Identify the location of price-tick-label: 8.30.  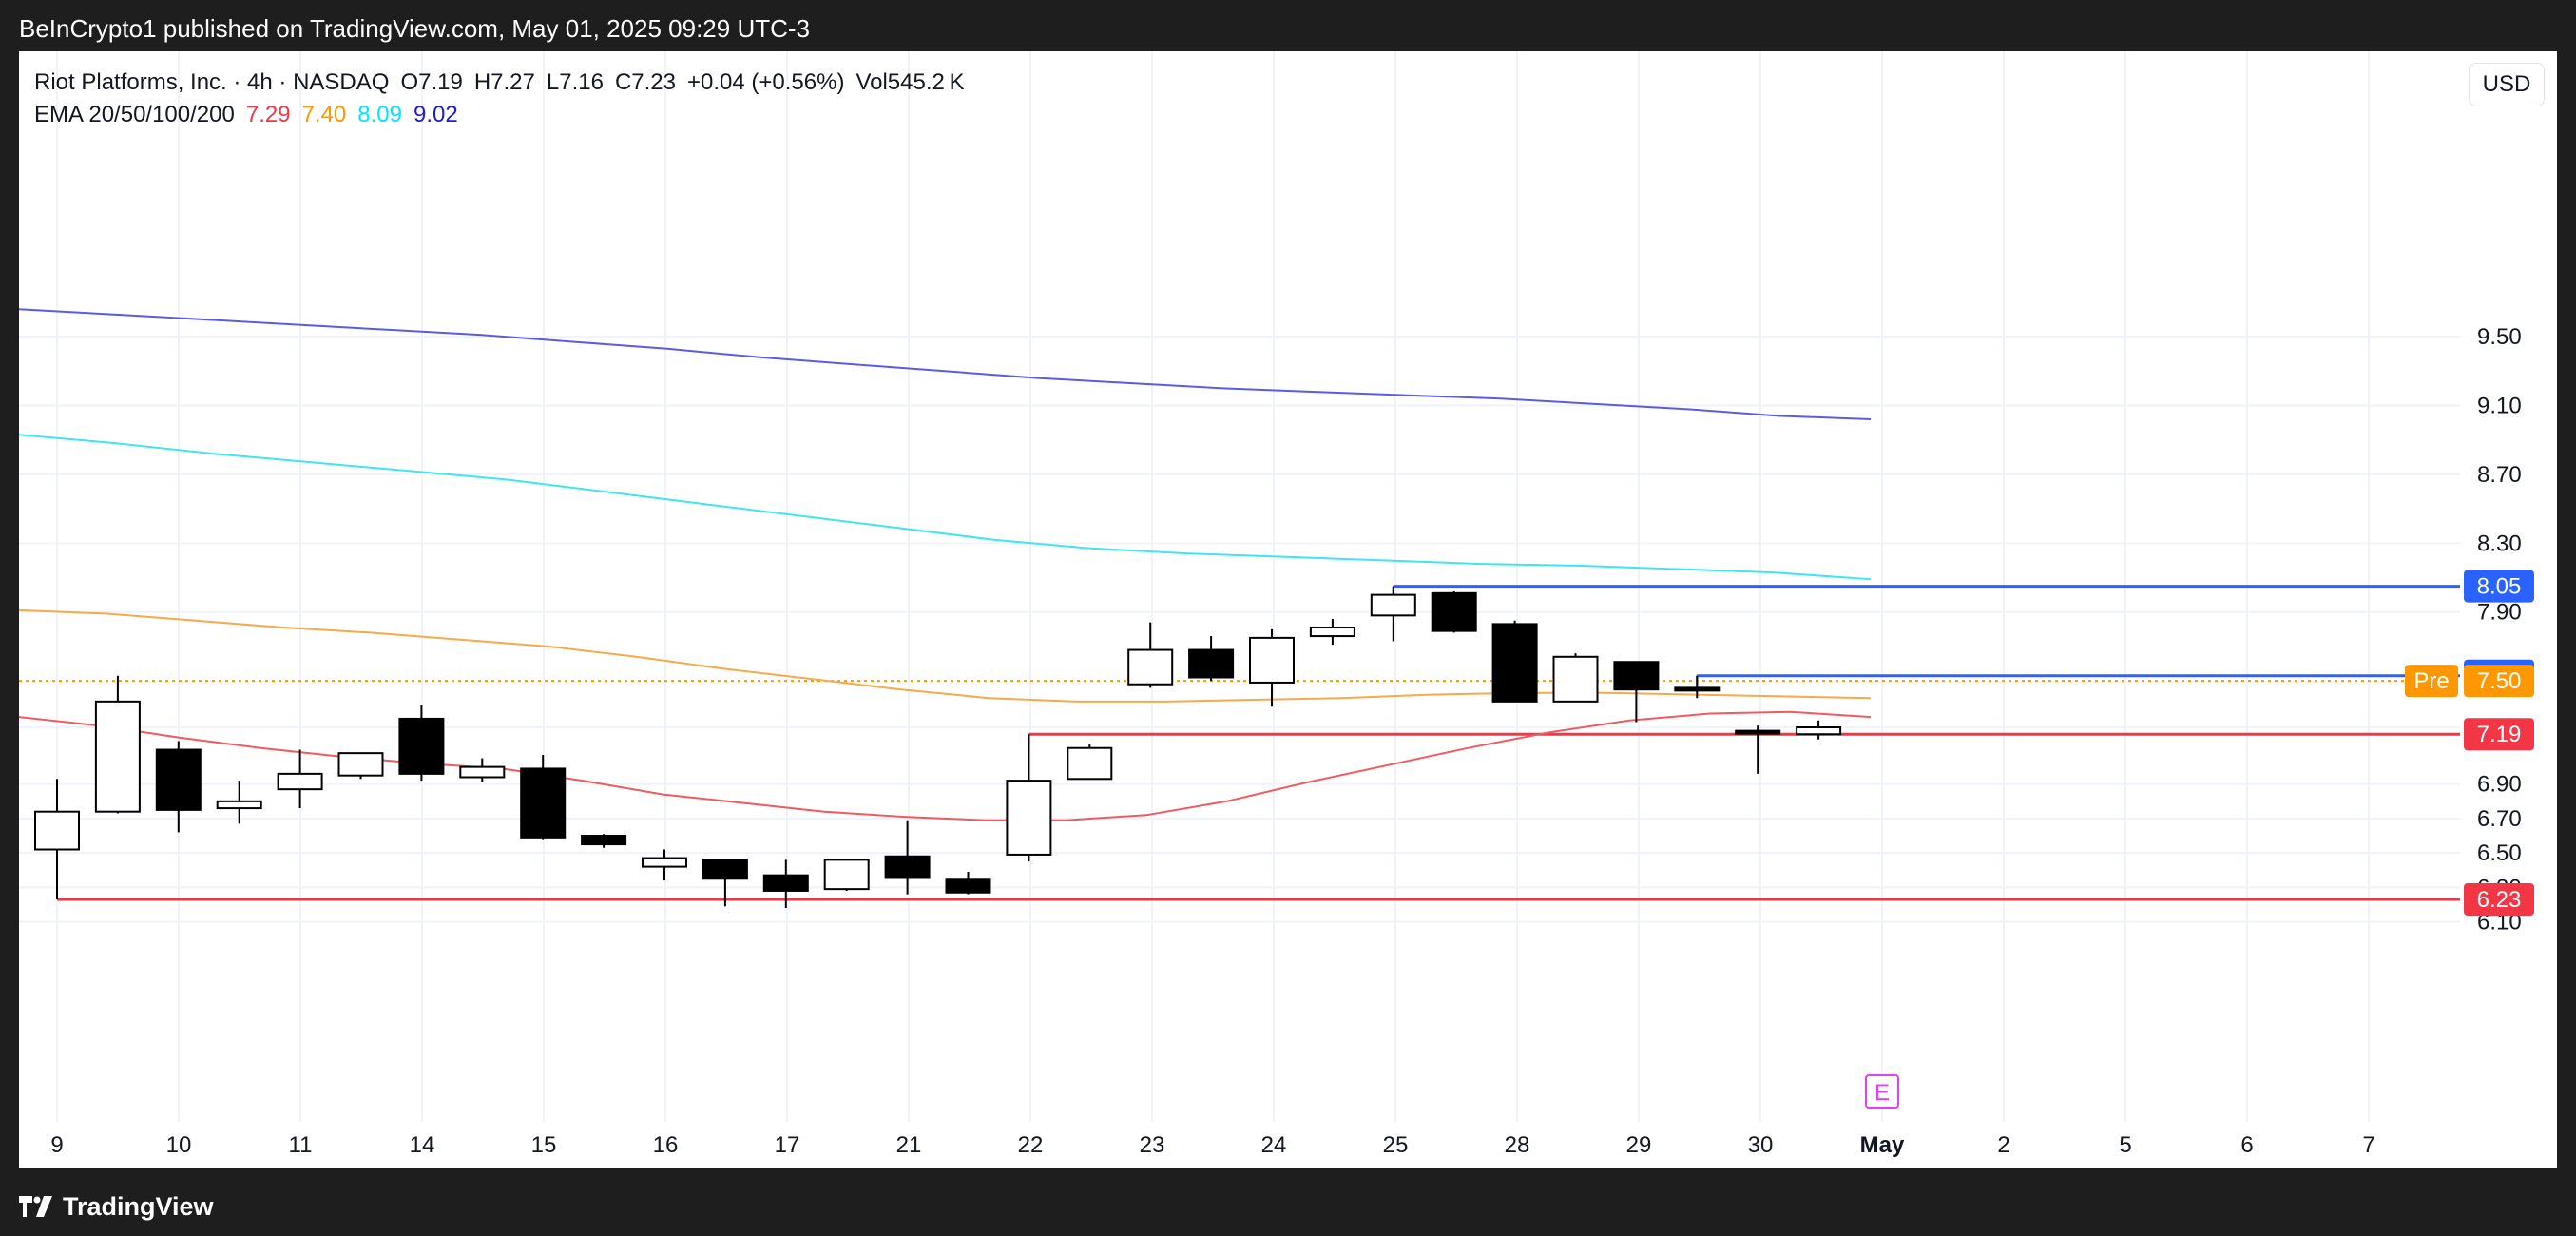
(2500, 544).